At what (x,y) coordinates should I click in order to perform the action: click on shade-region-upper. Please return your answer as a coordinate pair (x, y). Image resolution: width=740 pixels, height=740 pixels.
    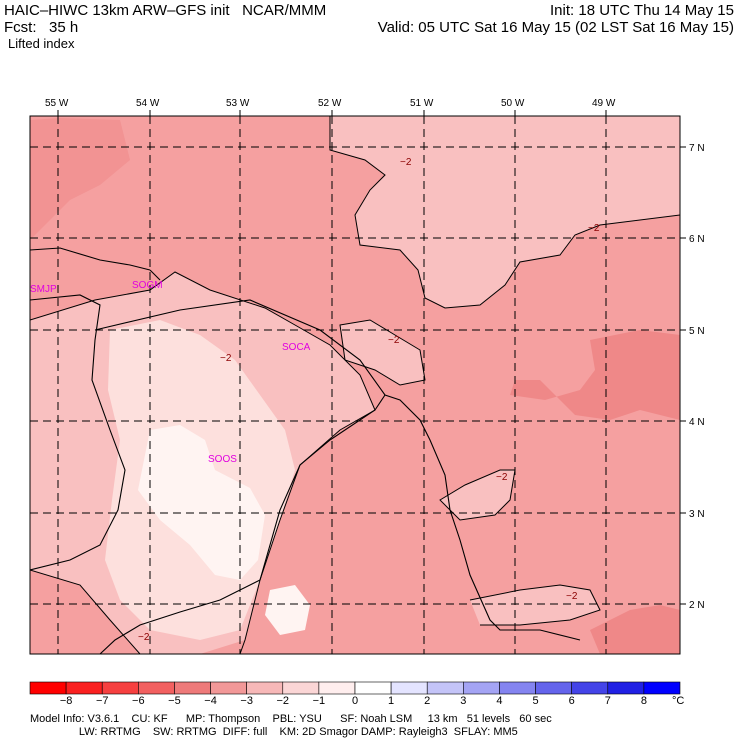
    Looking at the image, I should click on (505, 212).